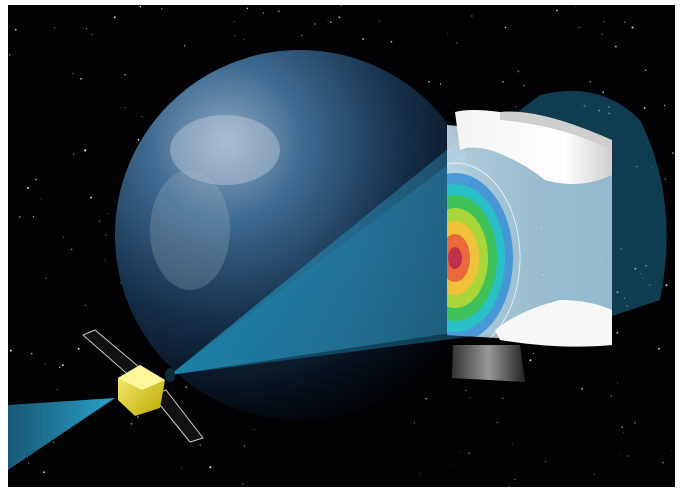 The width and height of the screenshot is (683, 493). I want to click on antenna, so click(170, 375).